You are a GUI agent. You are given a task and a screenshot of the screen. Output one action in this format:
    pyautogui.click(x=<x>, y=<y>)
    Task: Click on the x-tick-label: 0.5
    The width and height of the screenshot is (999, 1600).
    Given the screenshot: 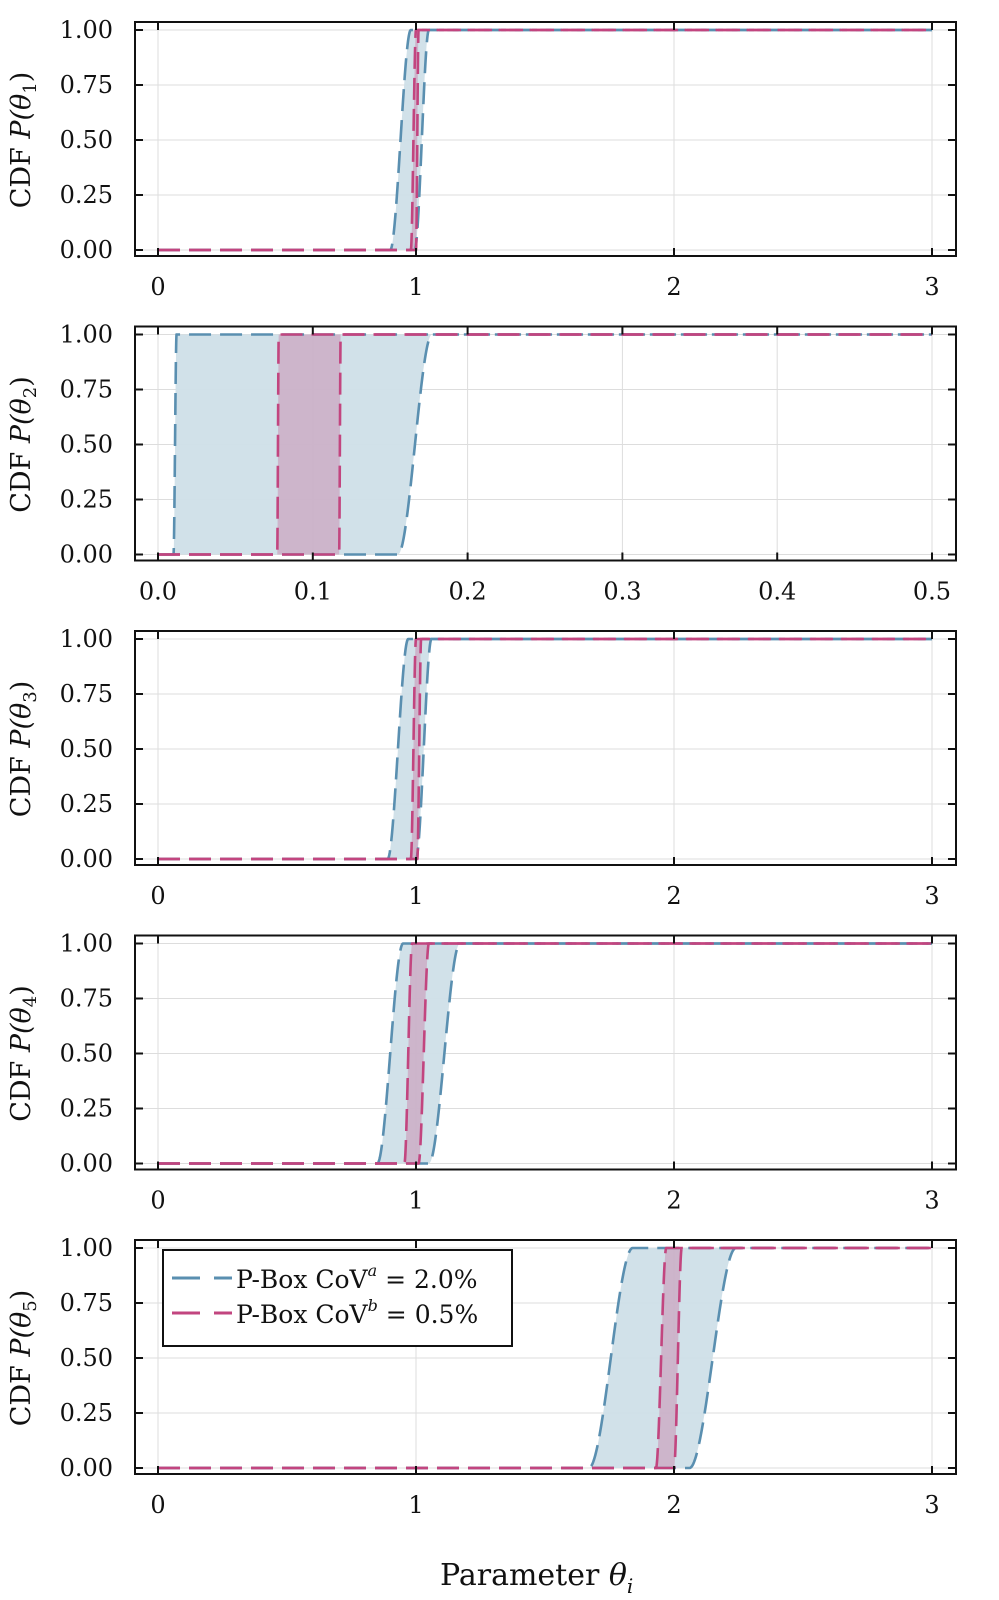 What is the action you would take?
    pyautogui.click(x=932, y=592)
    